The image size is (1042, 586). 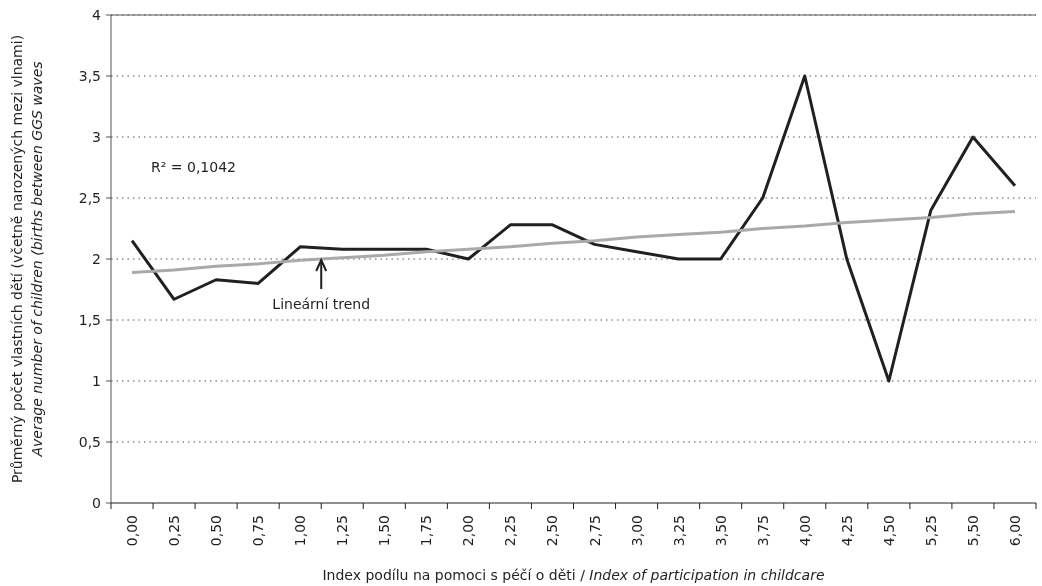 What do you see at coordinates (96, 136) in the screenshot?
I see `y-tick-label: 3` at bounding box center [96, 136].